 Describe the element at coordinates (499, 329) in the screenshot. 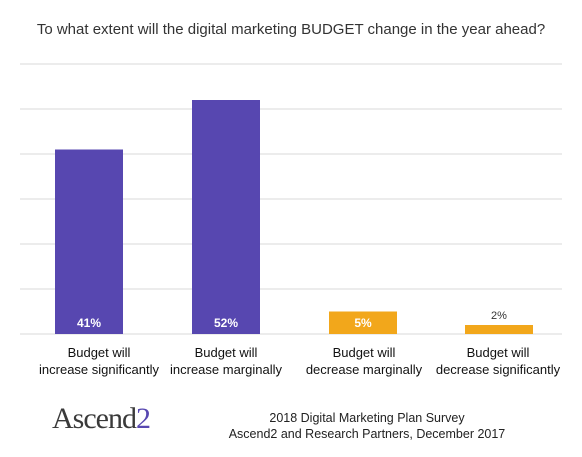

I see `bar-decrease-significantly` at that location.